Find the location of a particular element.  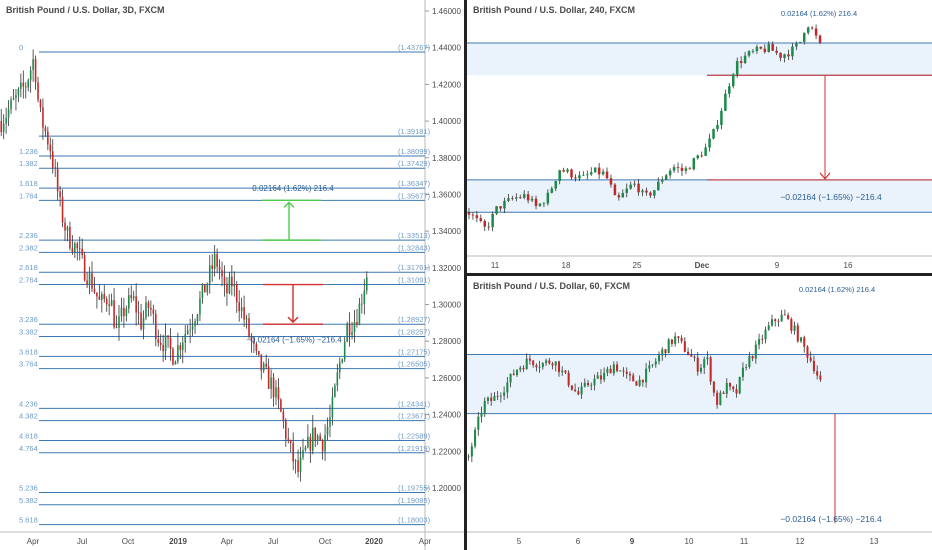

panel-separator-vertical is located at coordinates (465, 275).